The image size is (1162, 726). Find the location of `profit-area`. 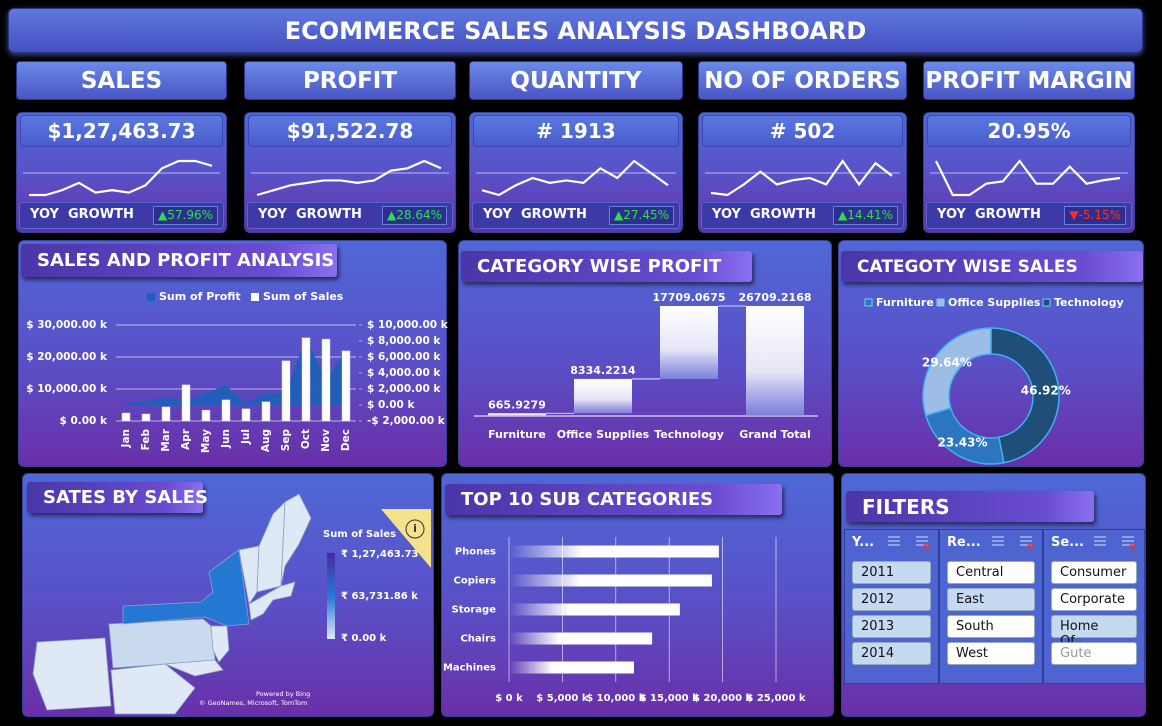

profit-area is located at coordinates (236, 371).